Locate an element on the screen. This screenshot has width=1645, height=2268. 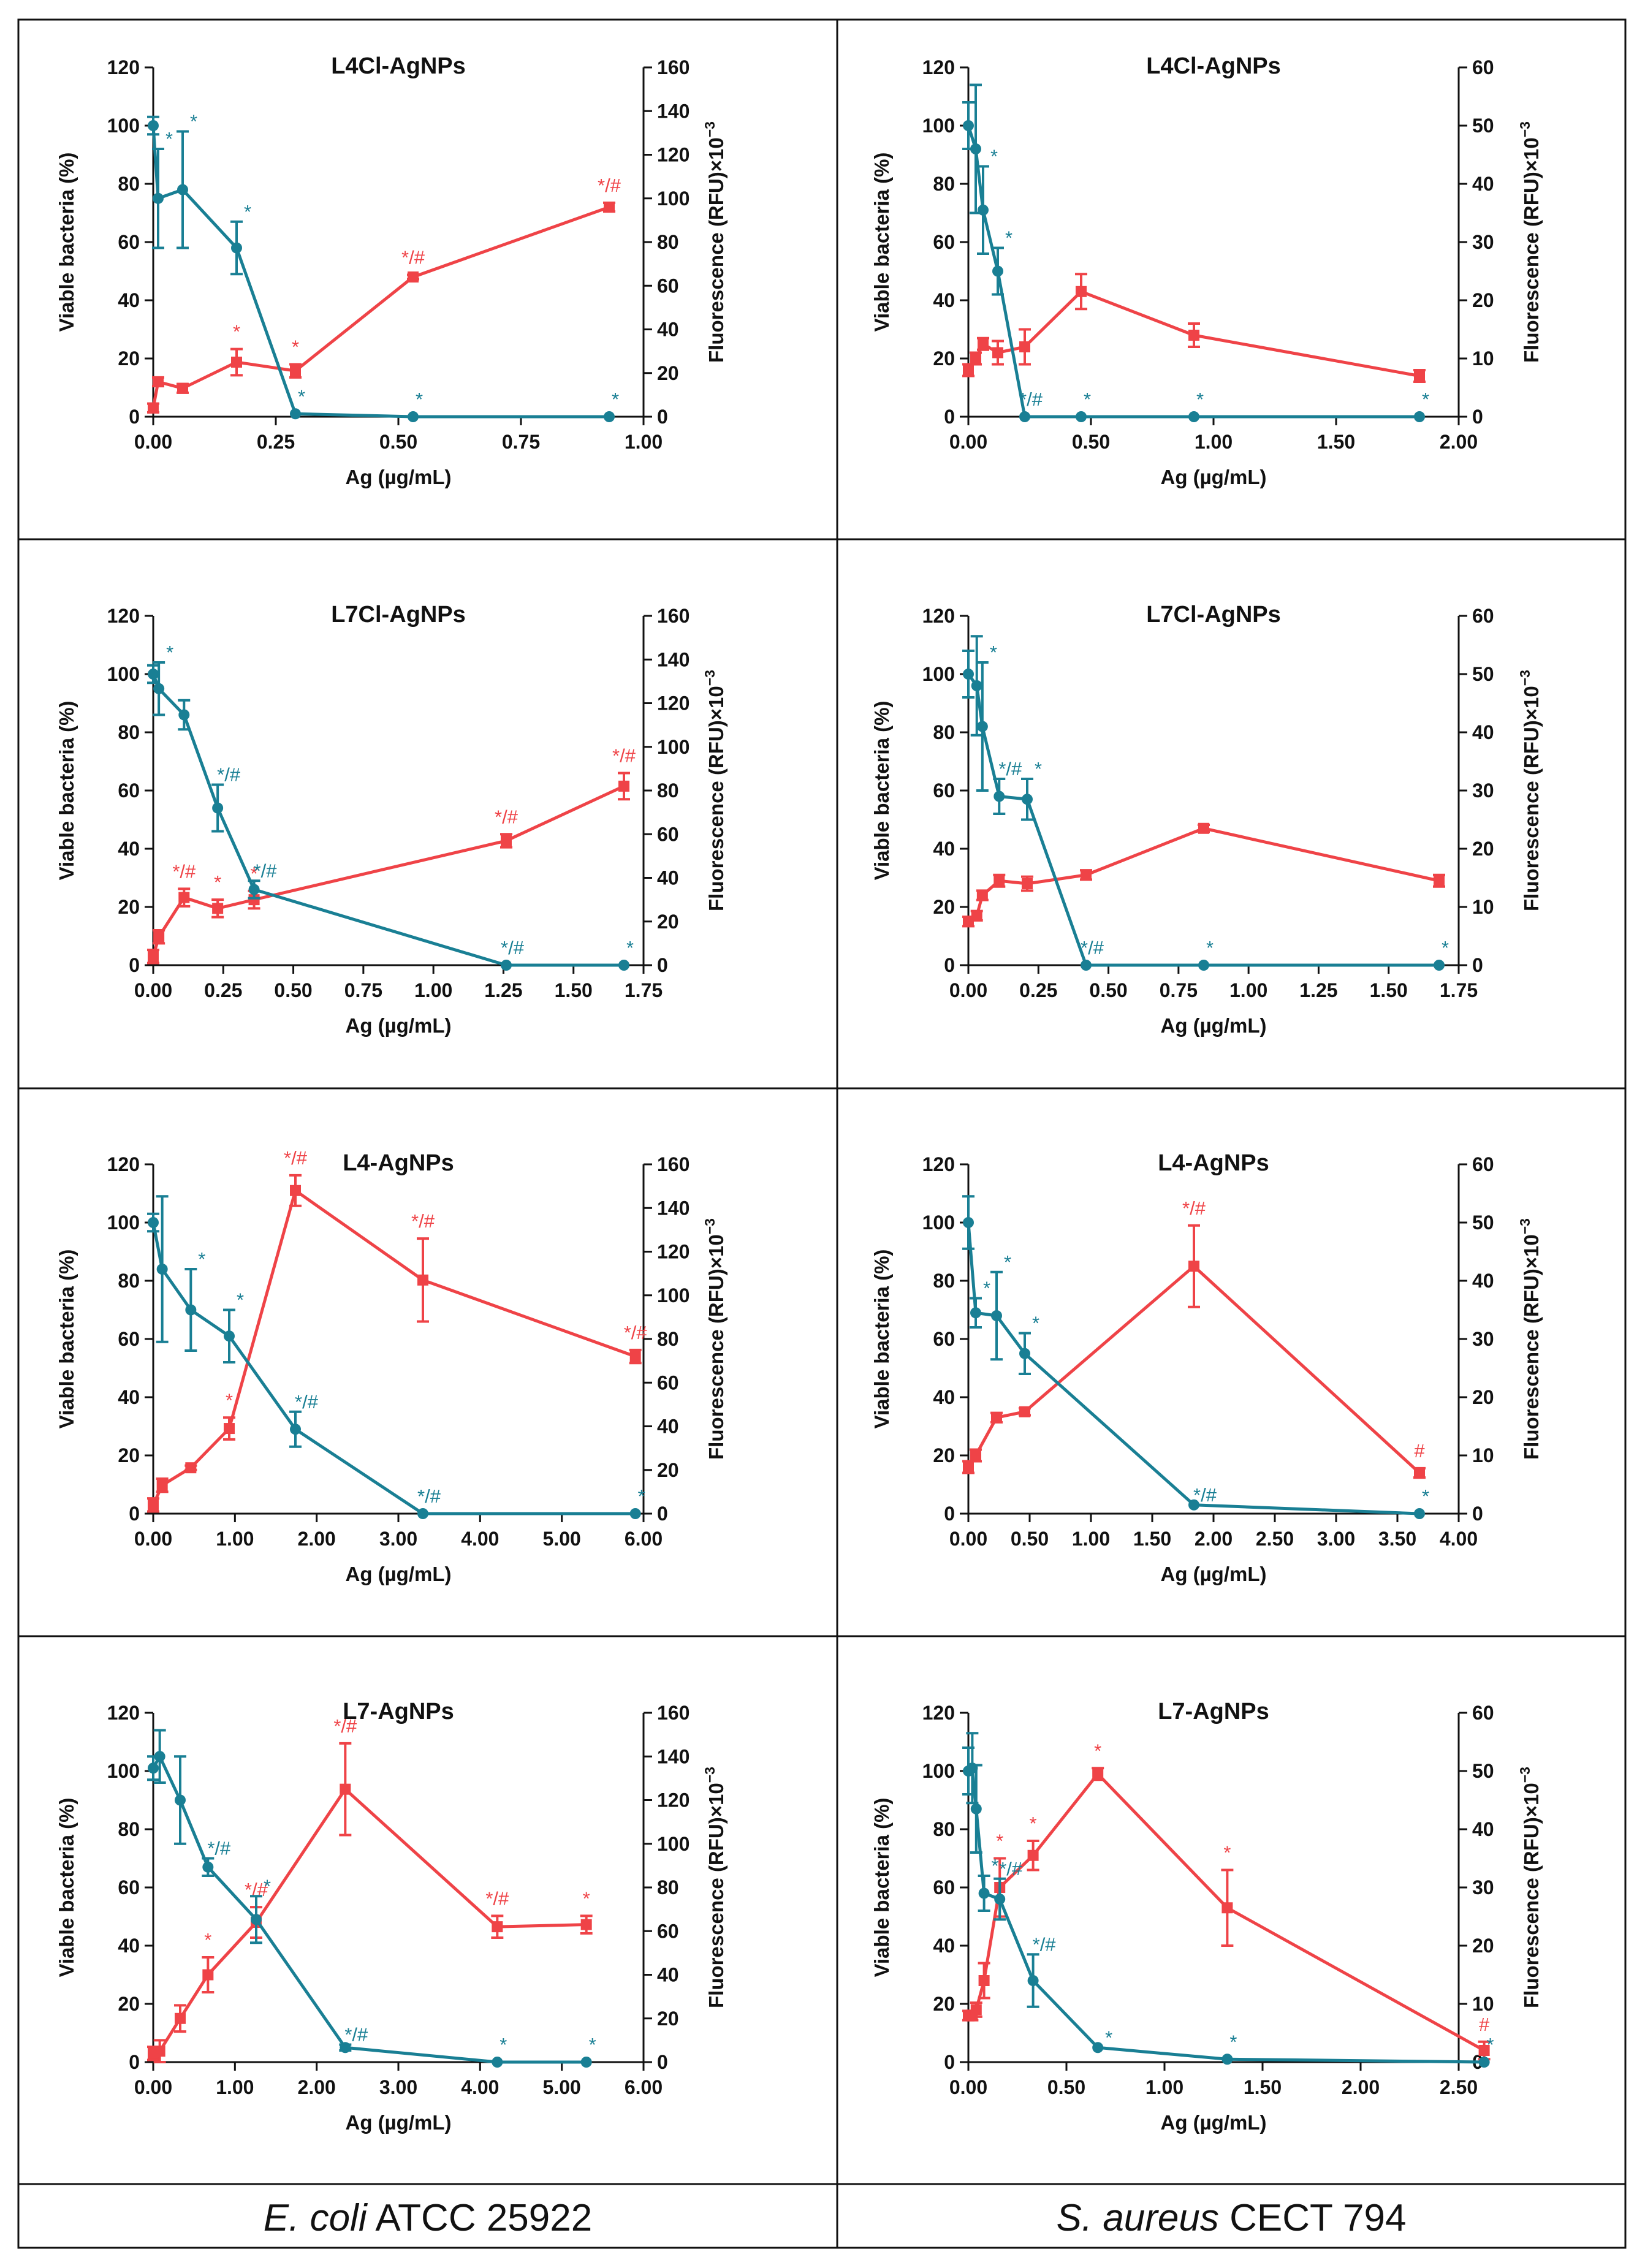
x-tick-label: 1.75 is located at coordinates (644, 990).